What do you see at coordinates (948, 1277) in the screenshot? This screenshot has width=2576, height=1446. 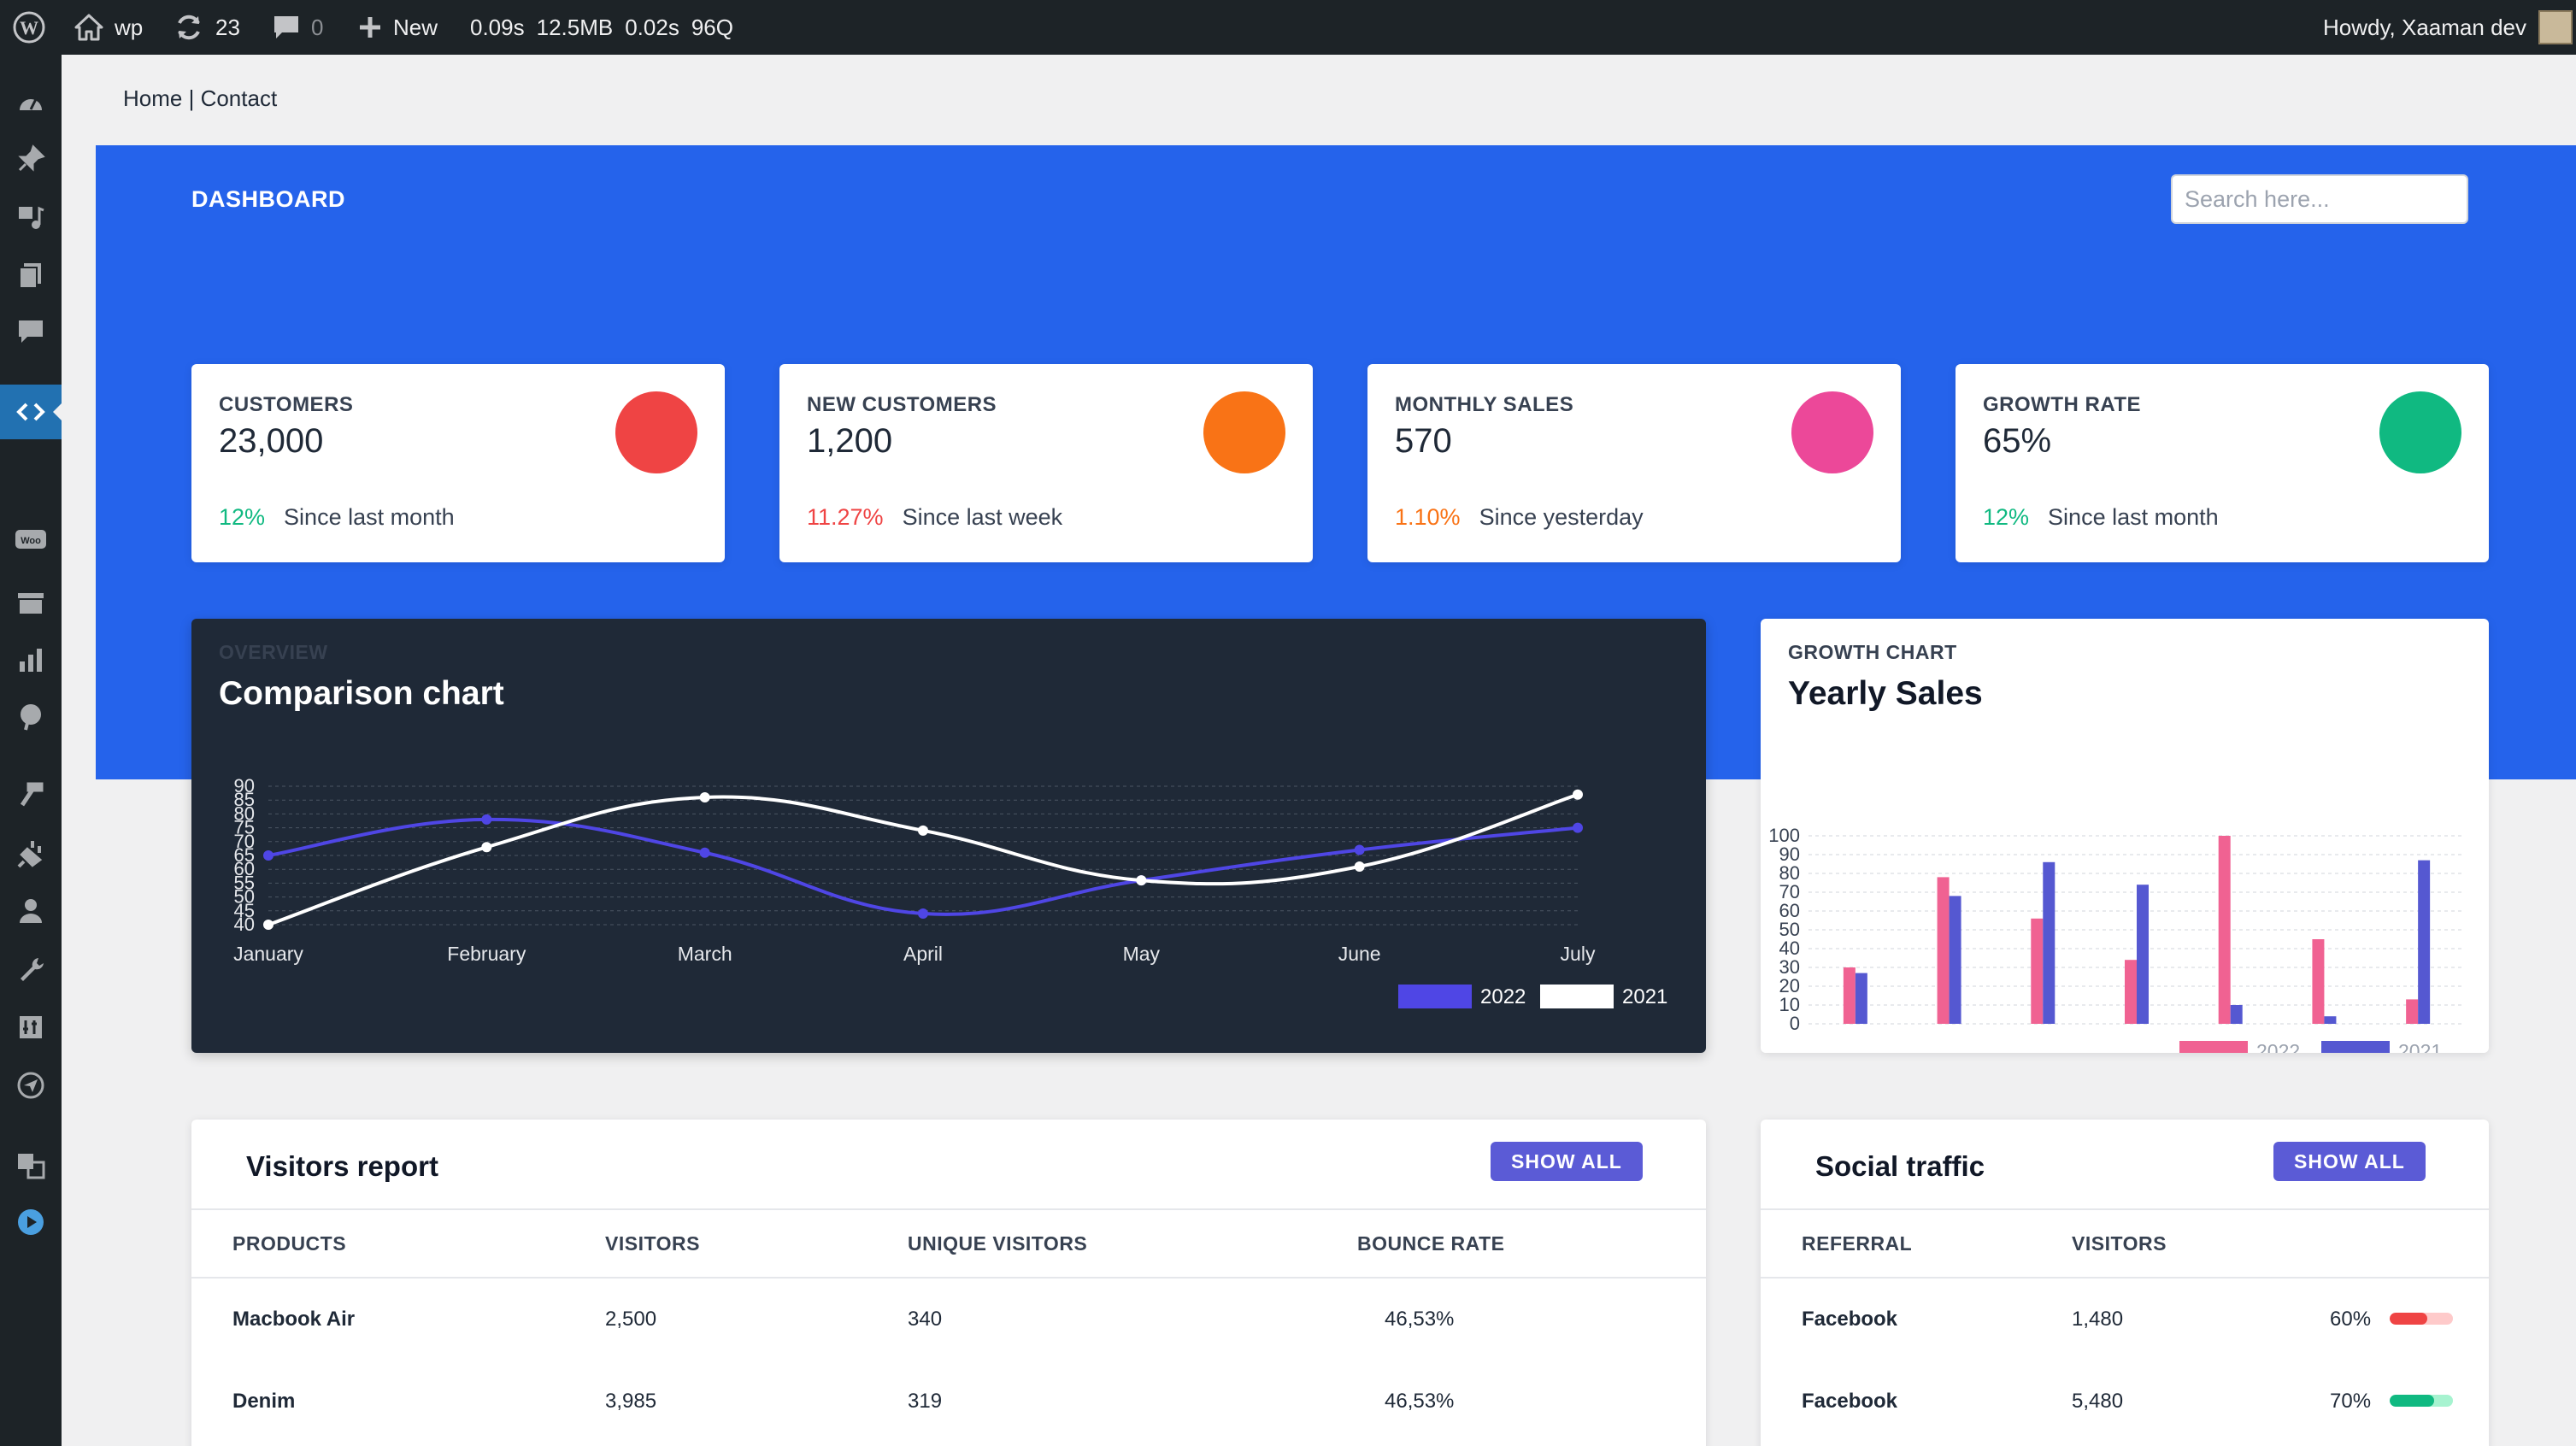 I see `divider` at bounding box center [948, 1277].